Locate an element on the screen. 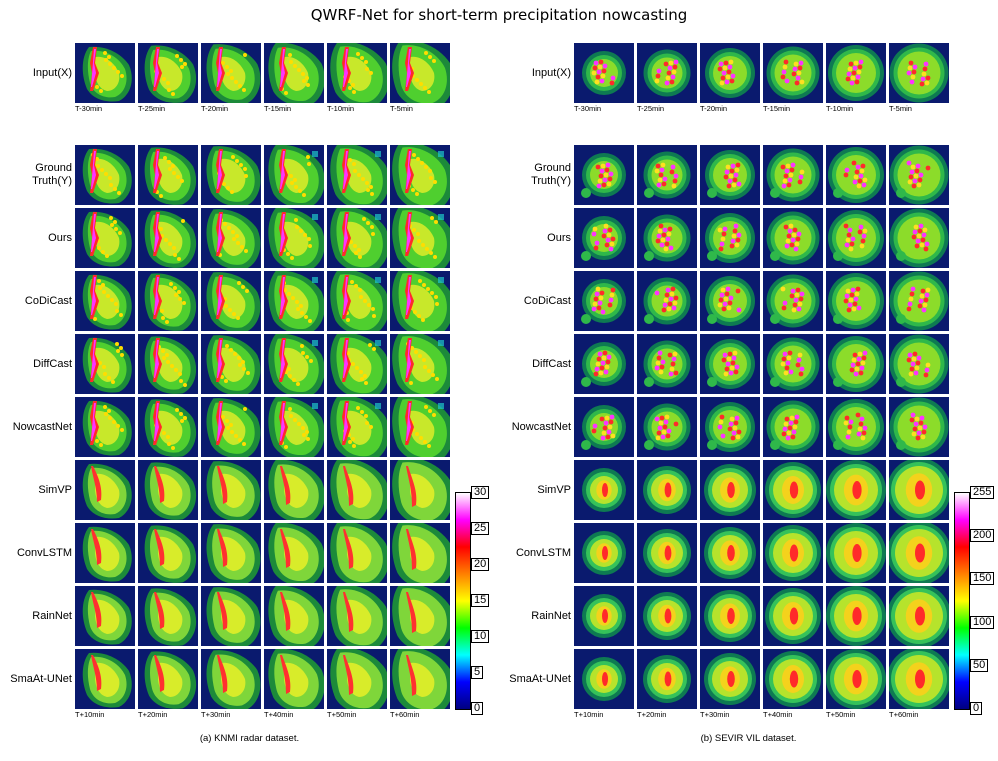 The image size is (998, 761). colorbar is located at coordinates (463, 601).